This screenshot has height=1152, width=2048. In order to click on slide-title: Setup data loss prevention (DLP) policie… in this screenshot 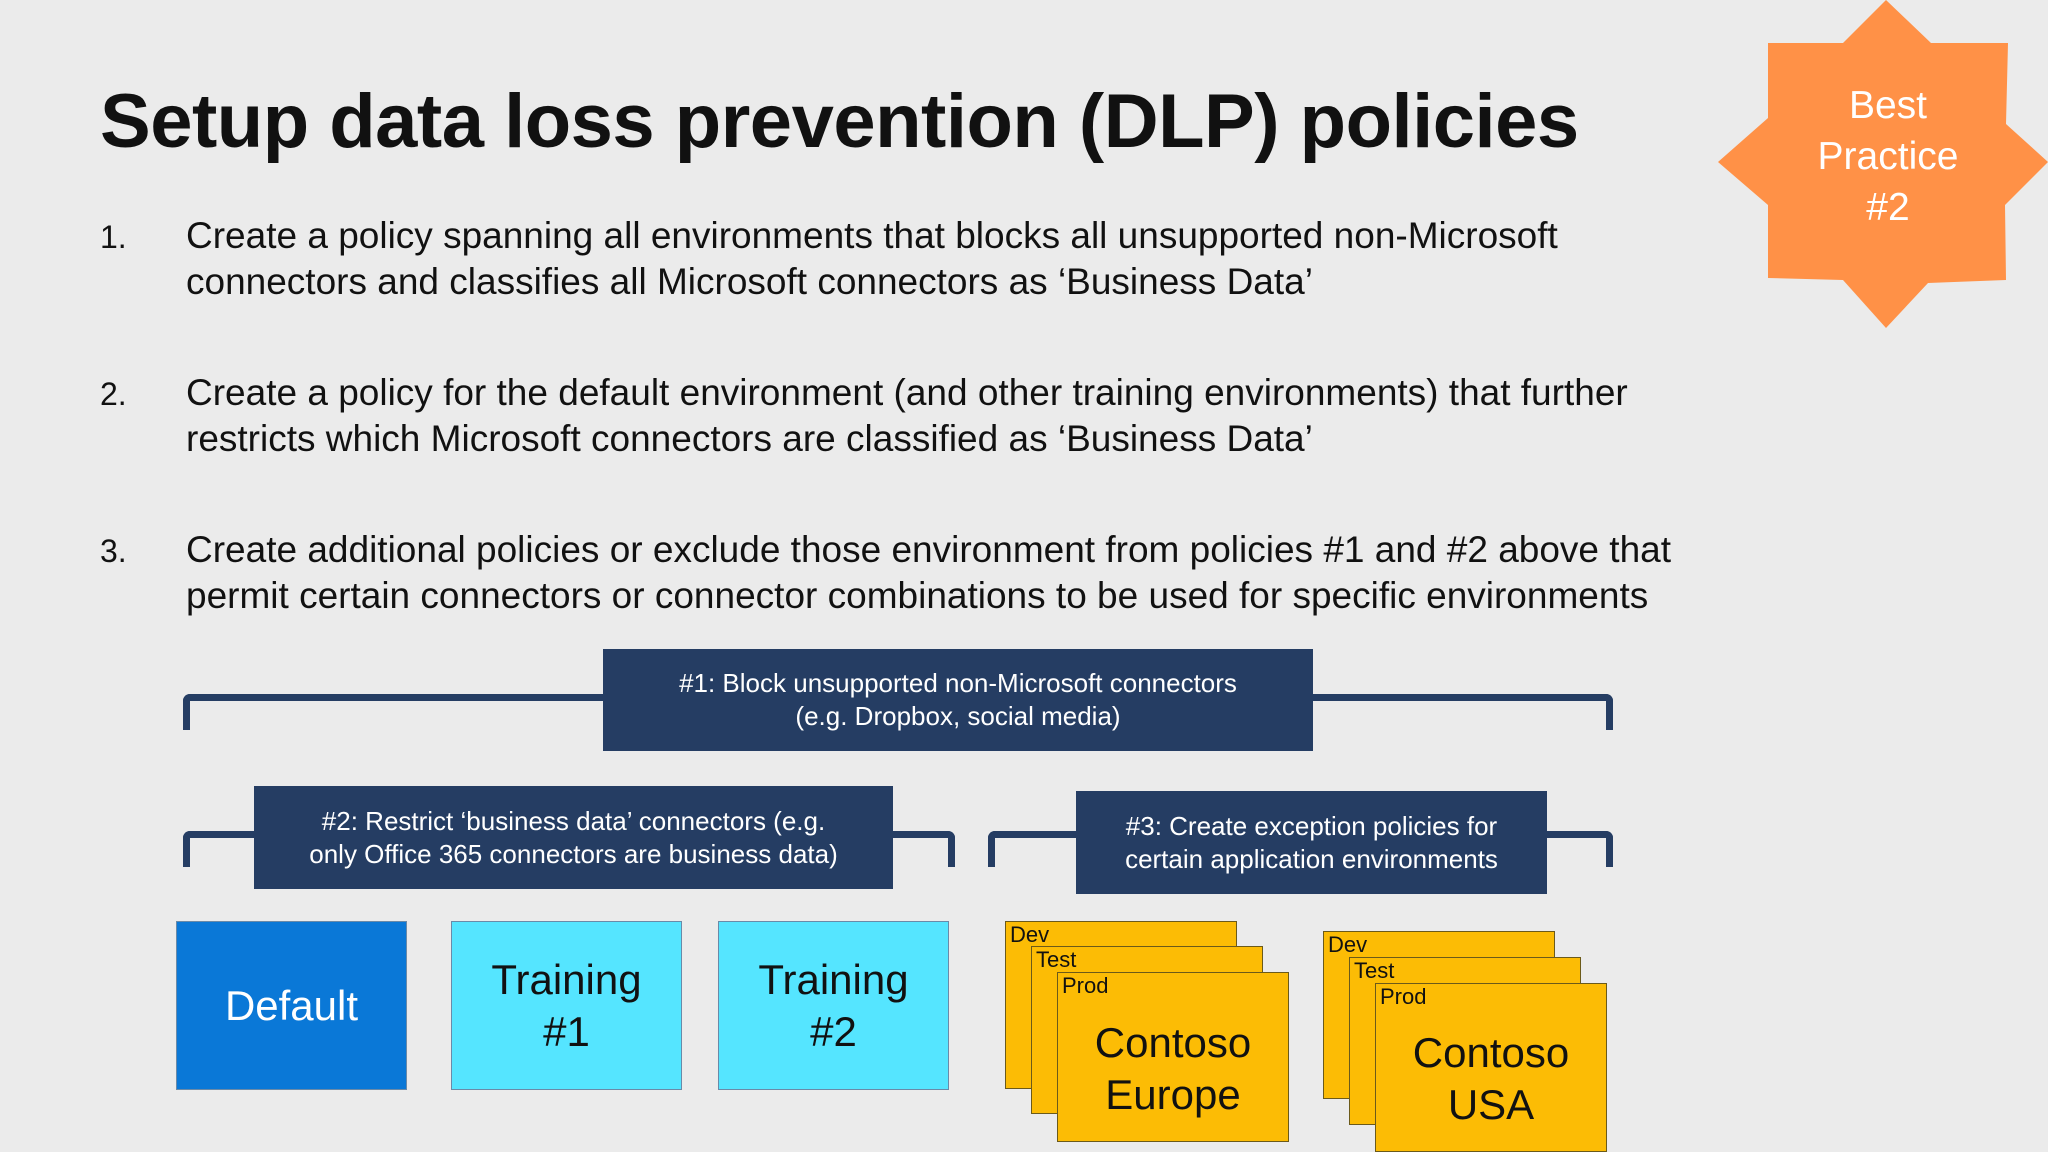, I will do `click(839, 121)`.